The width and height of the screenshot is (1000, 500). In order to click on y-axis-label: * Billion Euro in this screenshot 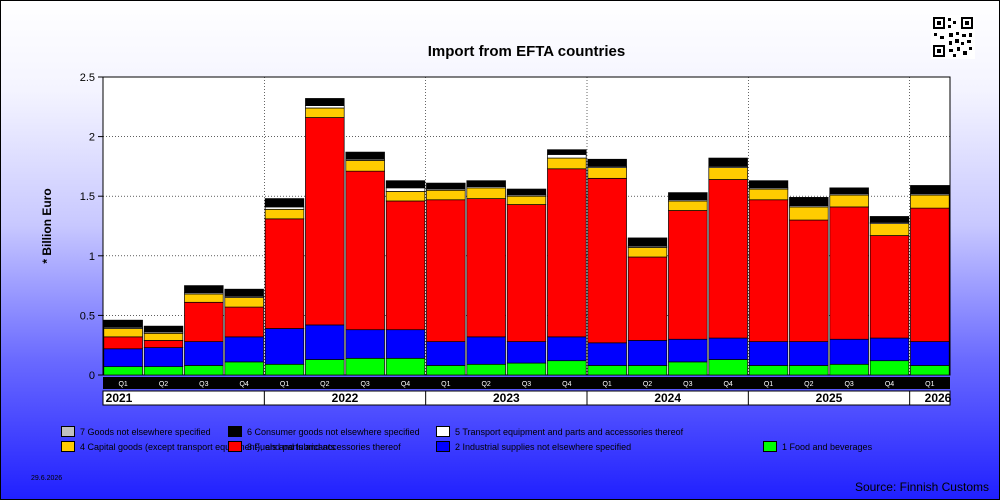, I will do `click(47, 225)`.